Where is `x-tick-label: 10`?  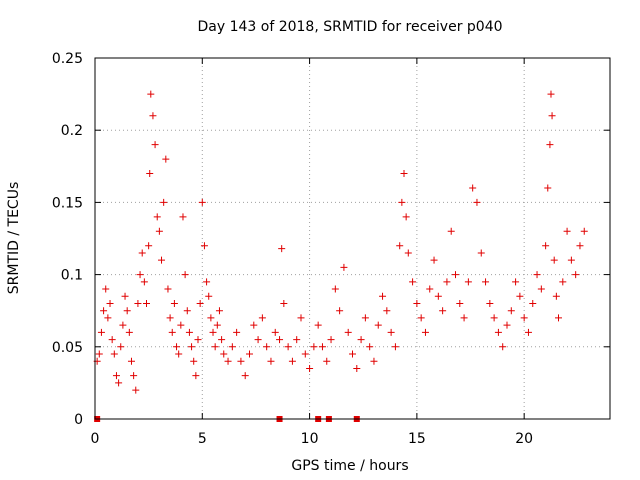 x-tick-label: 10 is located at coordinates (310, 439).